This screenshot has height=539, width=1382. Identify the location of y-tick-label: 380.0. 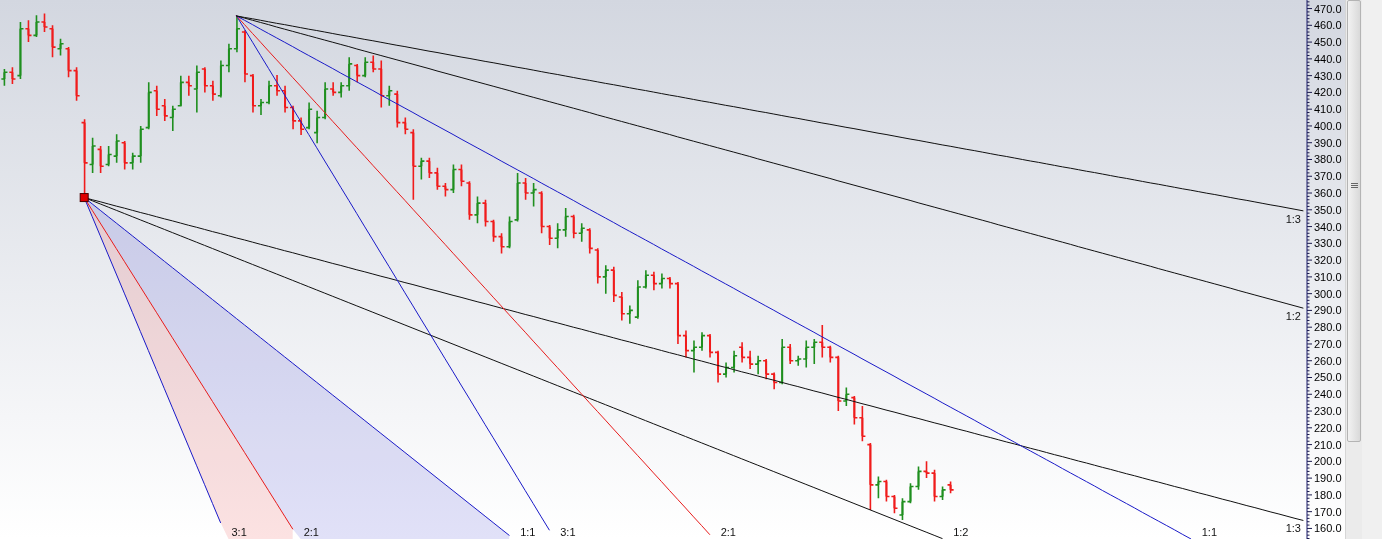
(1328, 159).